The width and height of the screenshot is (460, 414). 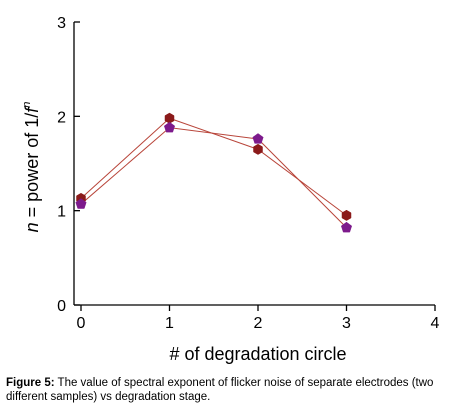 I want to click on x-axis-title: # of degradation circle, so click(x=257, y=354).